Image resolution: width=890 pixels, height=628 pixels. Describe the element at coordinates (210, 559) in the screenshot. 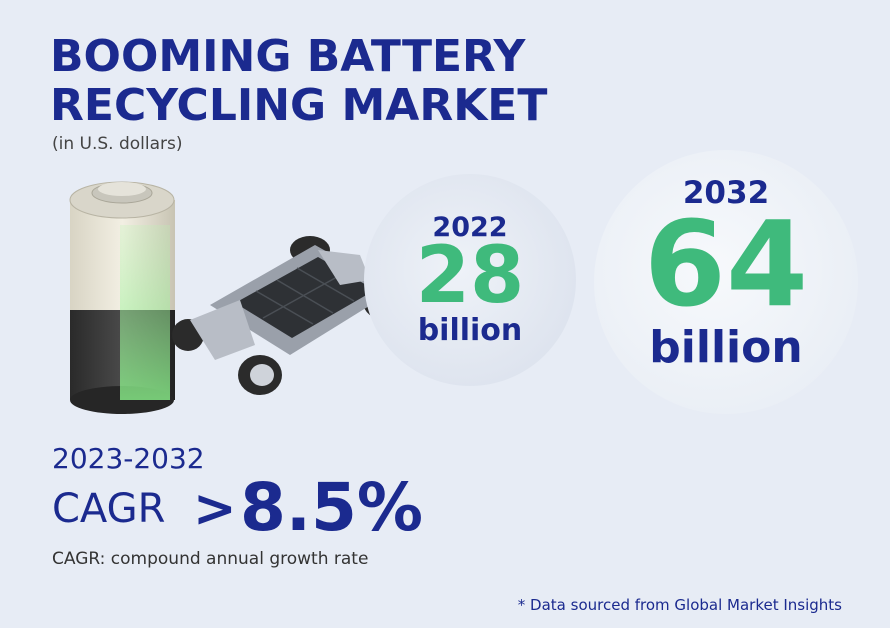

I see `cagr-note: CAGR: compound annual growth rate` at that location.